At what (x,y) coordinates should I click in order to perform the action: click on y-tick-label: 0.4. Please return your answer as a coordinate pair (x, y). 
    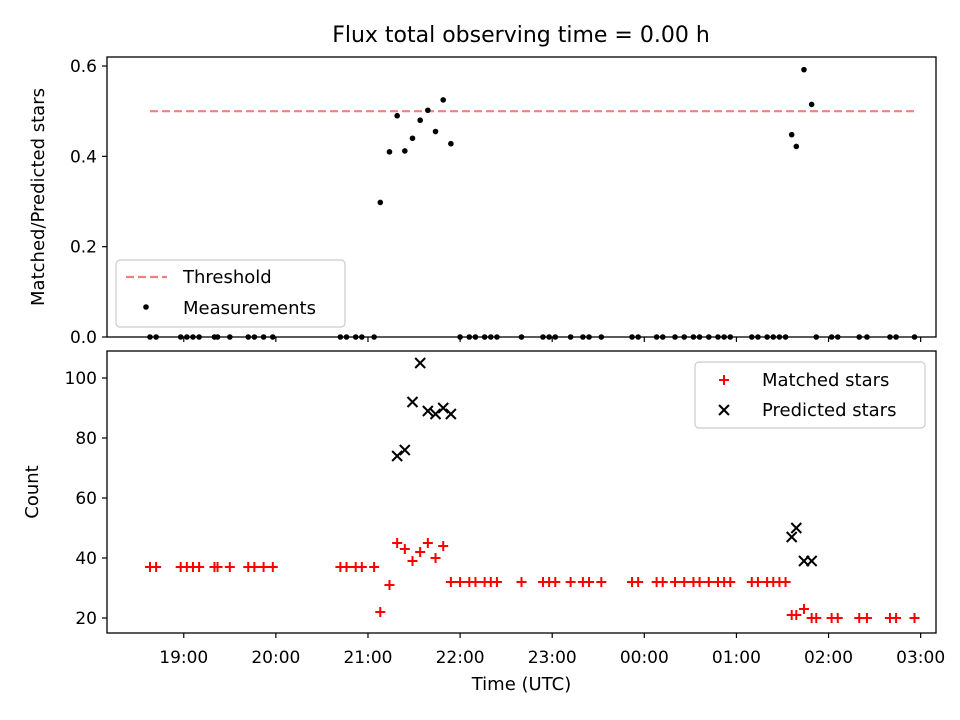
    Looking at the image, I should click on (83, 157).